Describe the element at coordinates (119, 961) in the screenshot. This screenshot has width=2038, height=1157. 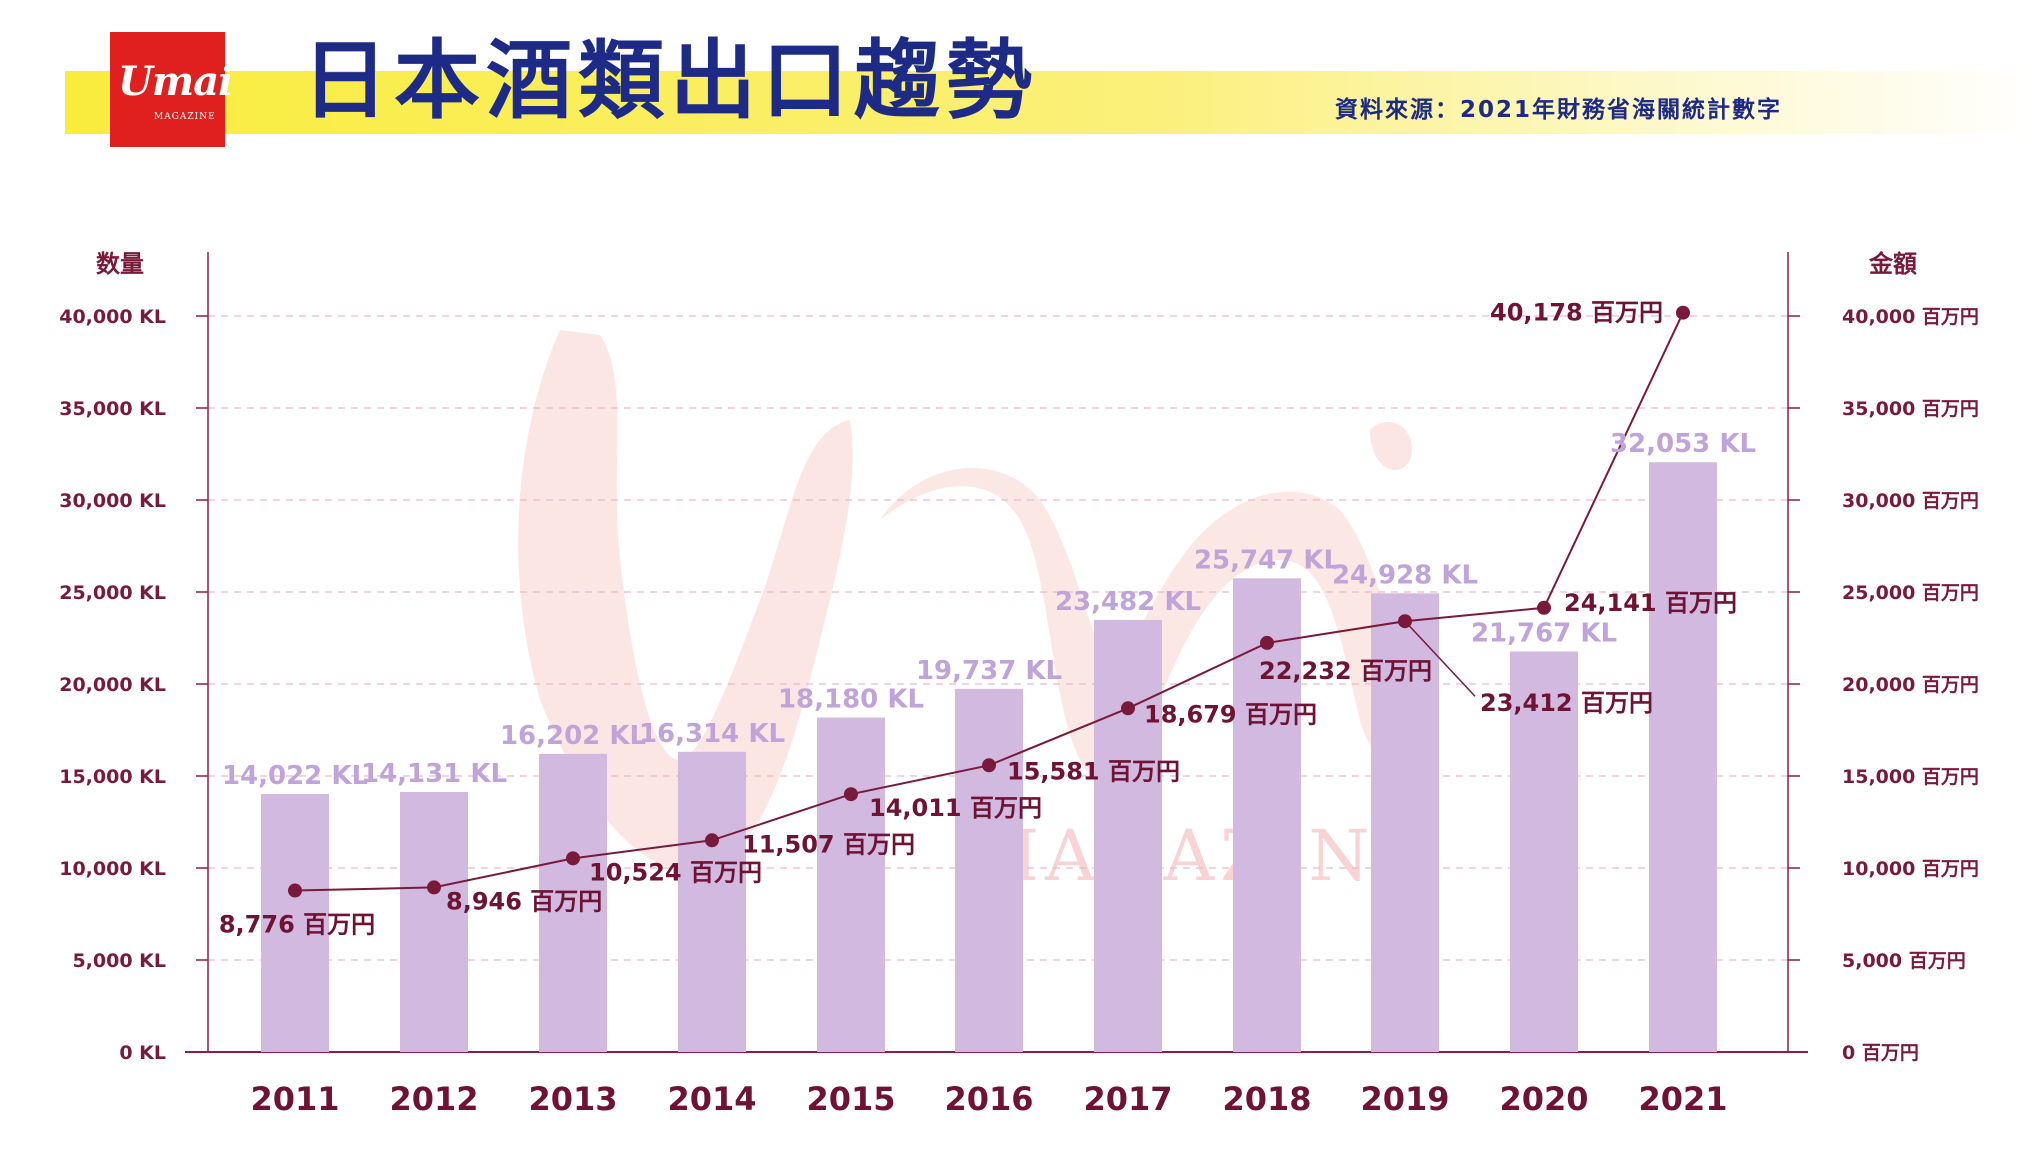
I see `left-tick-label: 5,000 KL` at that location.